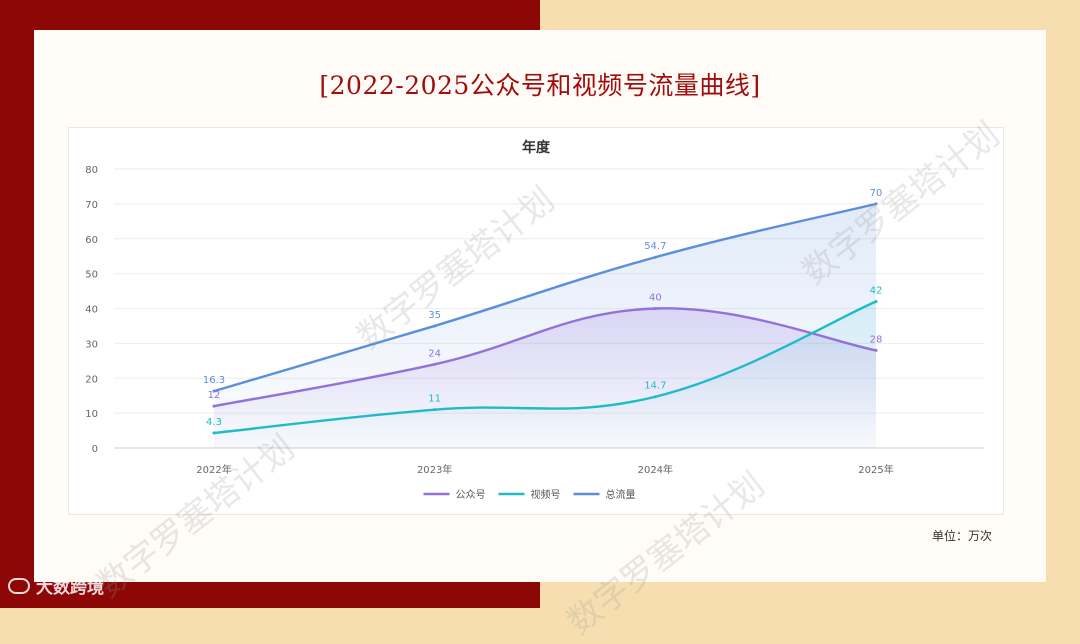 The image size is (1080, 644). What do you see at coordinates (434, 353) in the screenshot?
I see `data-label: 24` at bounding box center [434, 353].